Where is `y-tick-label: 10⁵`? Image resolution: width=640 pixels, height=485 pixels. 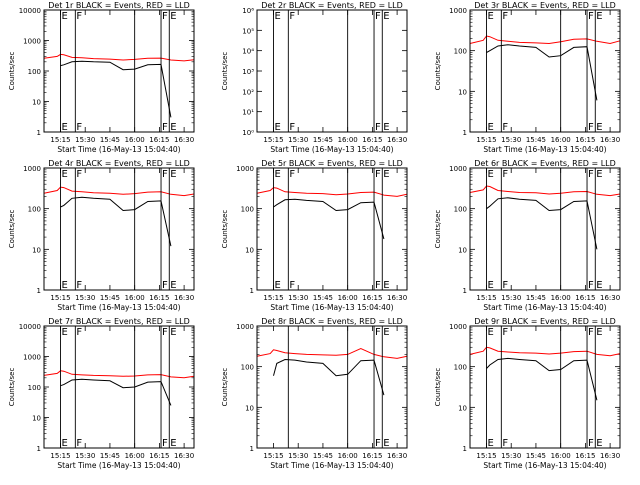 y-tick-label: 10⁵ is located at coordinates (248, 31).